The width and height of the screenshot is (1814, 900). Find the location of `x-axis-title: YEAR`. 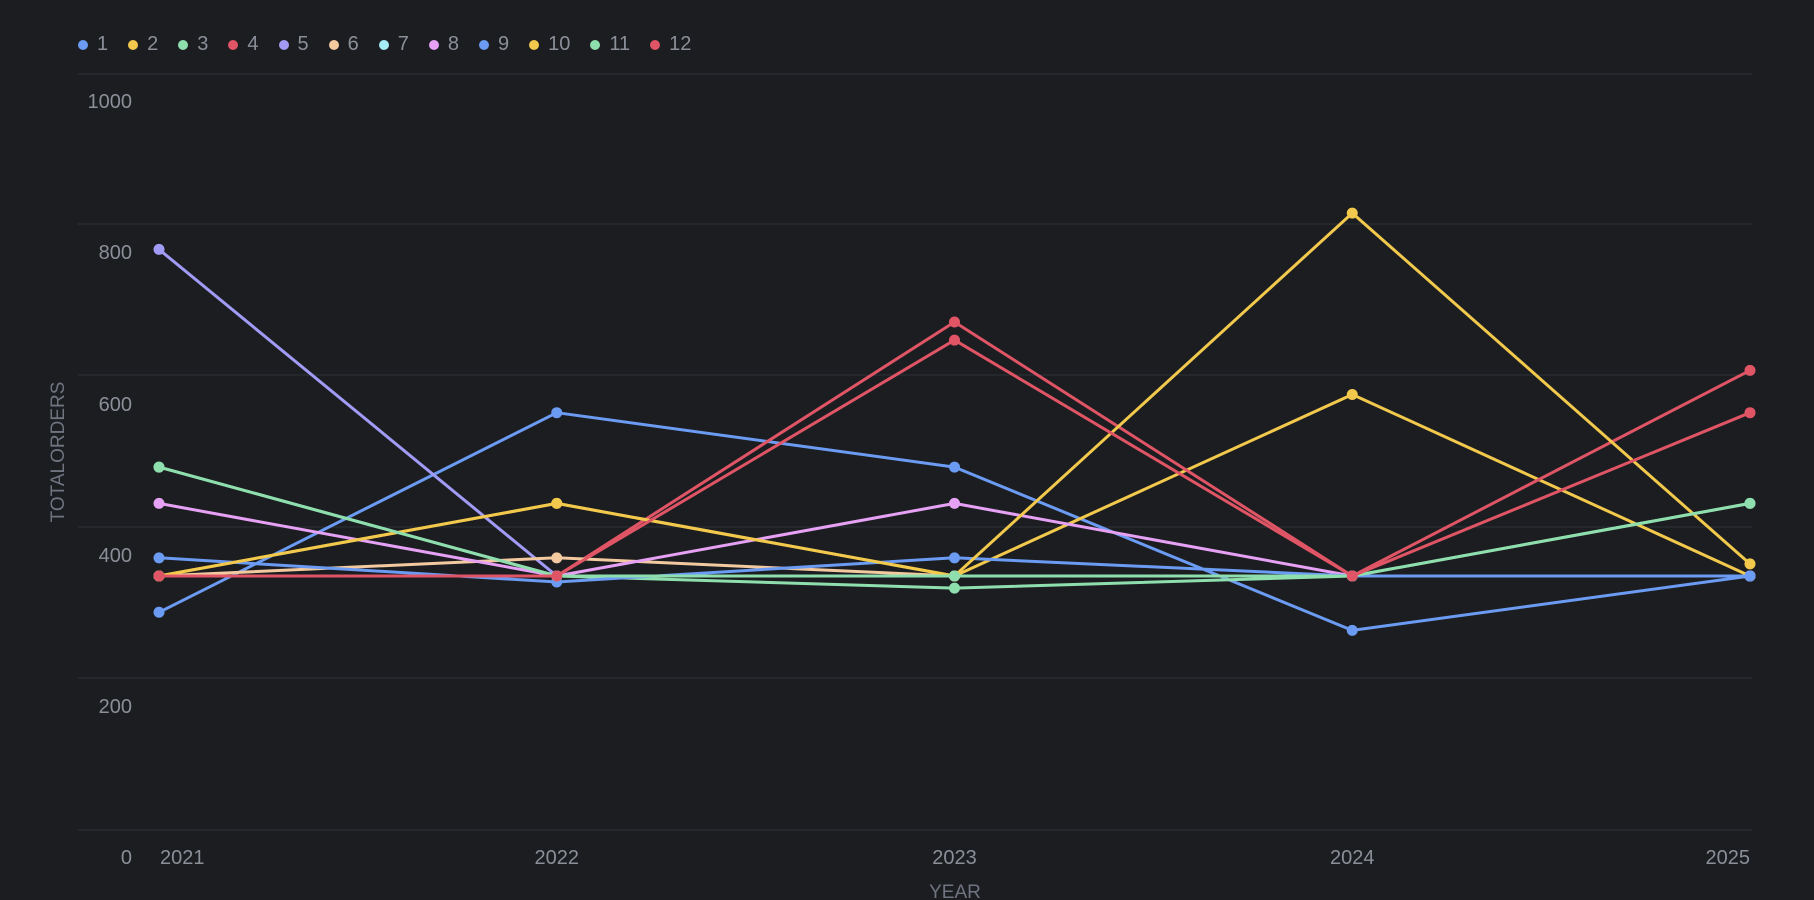

x-axis-title: YEAR is located at coordinates (955, 891).